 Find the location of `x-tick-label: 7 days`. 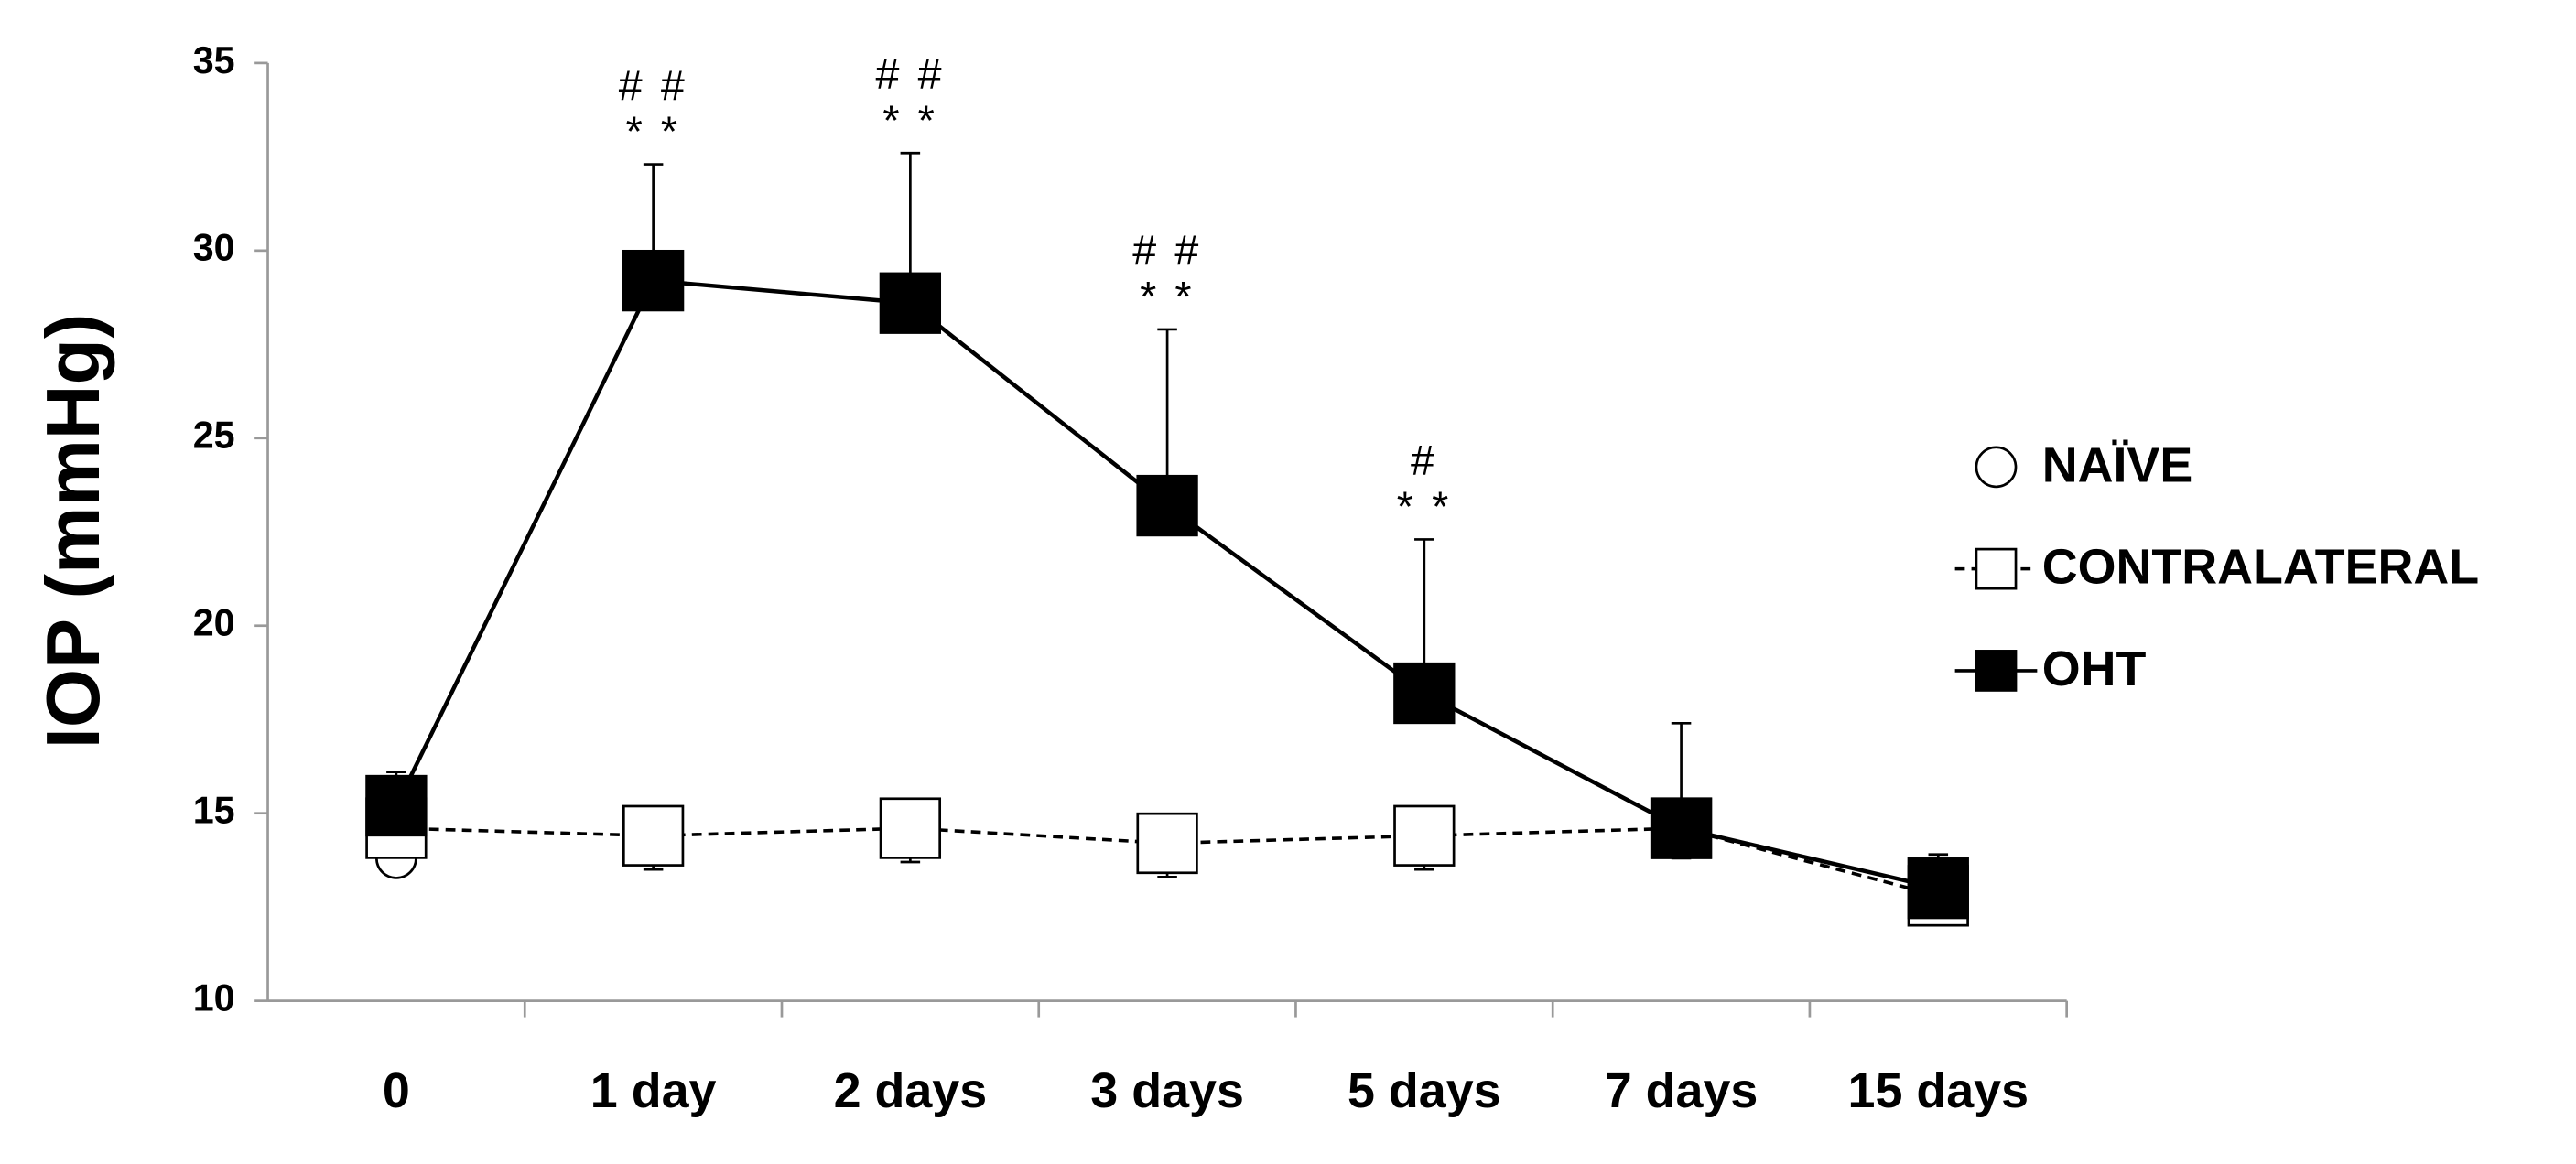

x-tick-label: 7 days is located at coordinates (1682, 1090).